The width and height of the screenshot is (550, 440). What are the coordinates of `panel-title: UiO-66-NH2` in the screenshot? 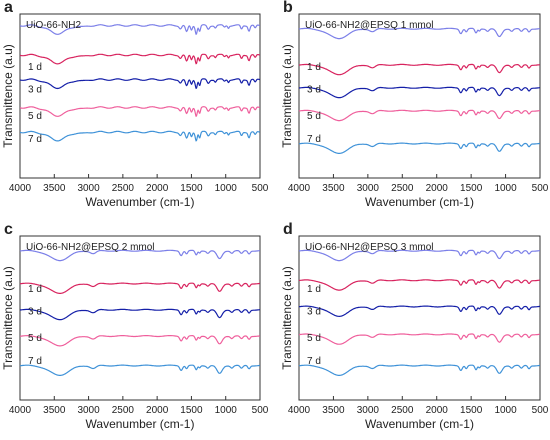 It's located at (53, 25).